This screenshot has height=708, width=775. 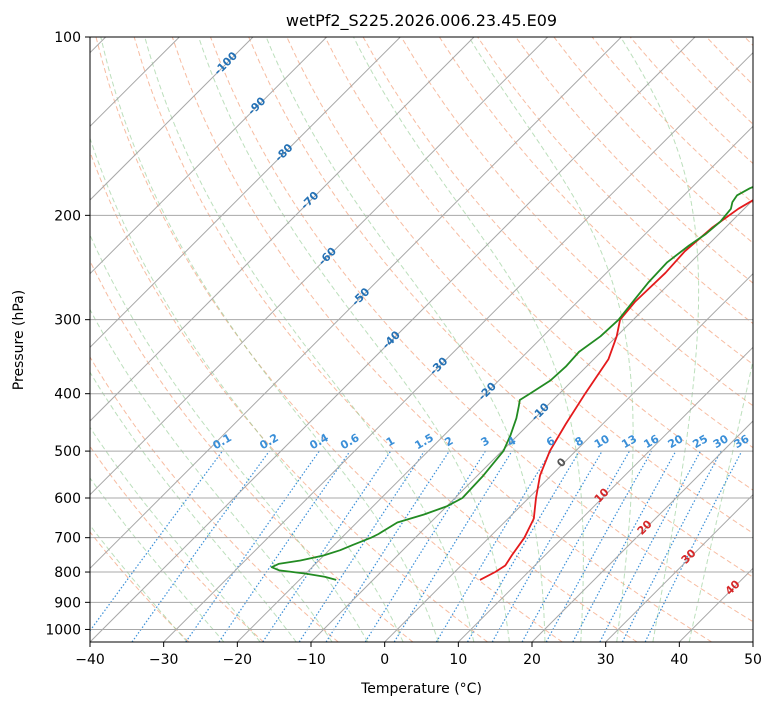 I want to click on mixing-ratio-label: 1.5, so click(x=423, y=441).